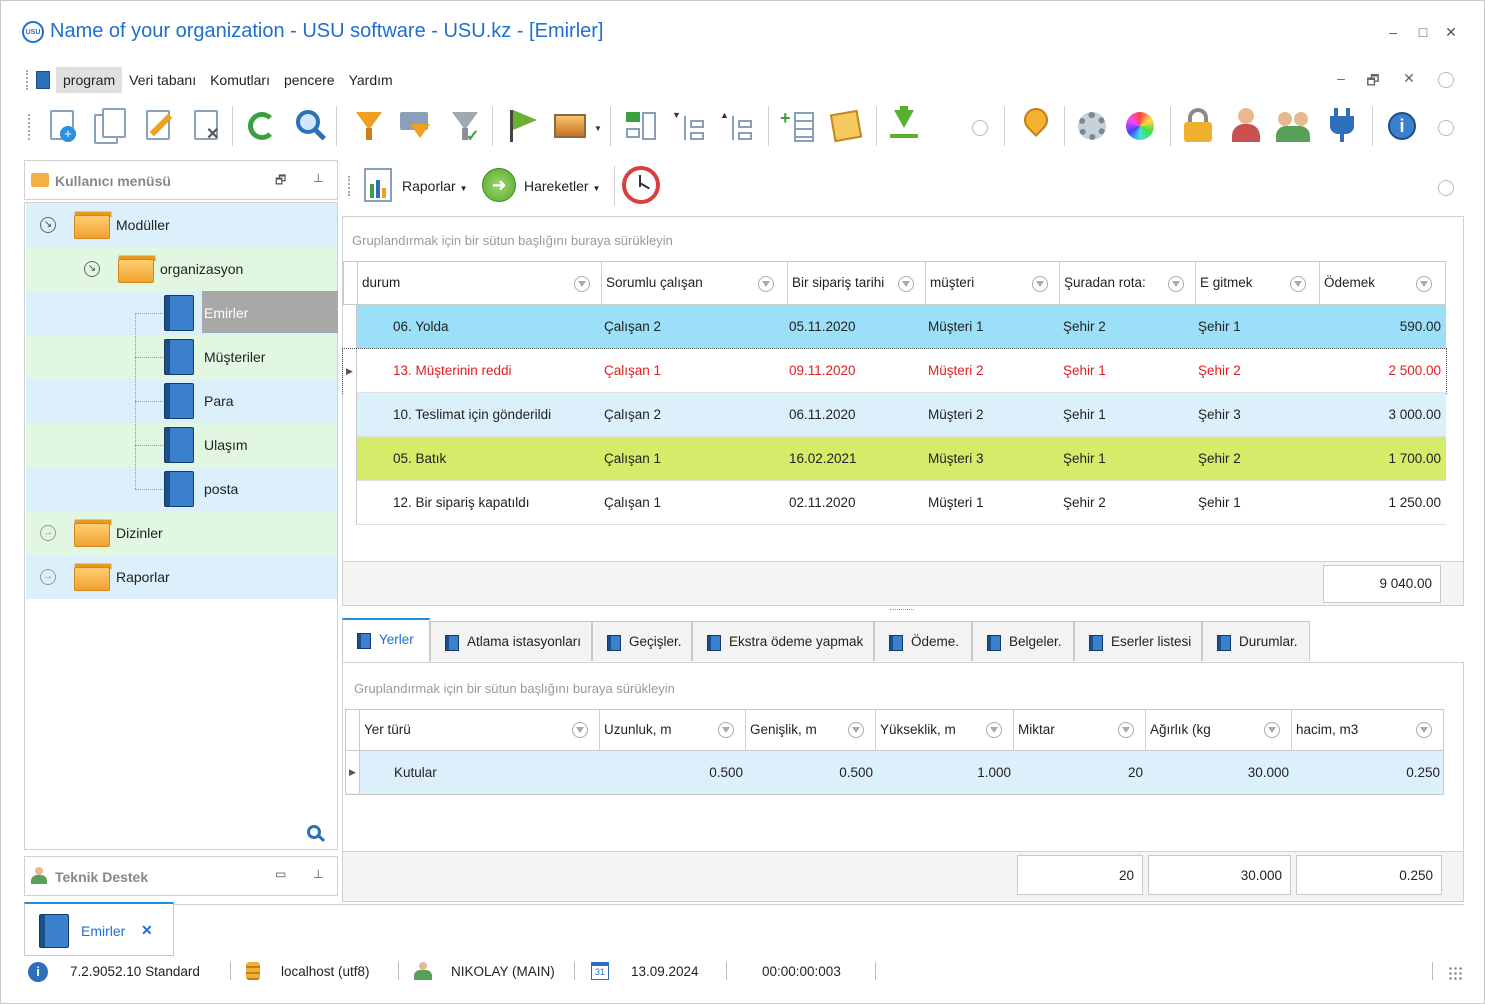  I want to click on tree-item-para: Para, so click(181, 401).